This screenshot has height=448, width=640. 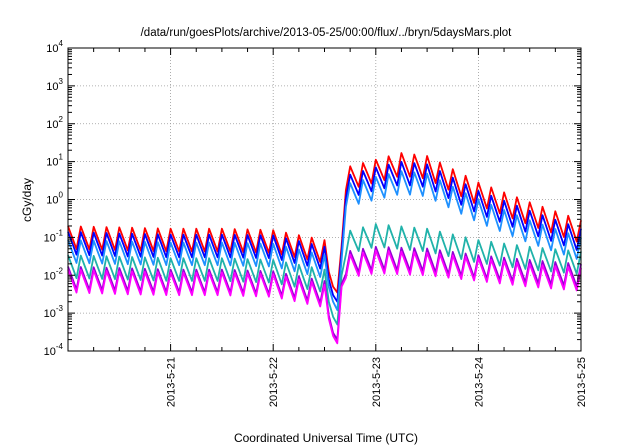 What do you see at coordinates (479, 382) in the screenshot?
I see `x-tick-label: 2013-5-24` at bounding box center [479, 382].